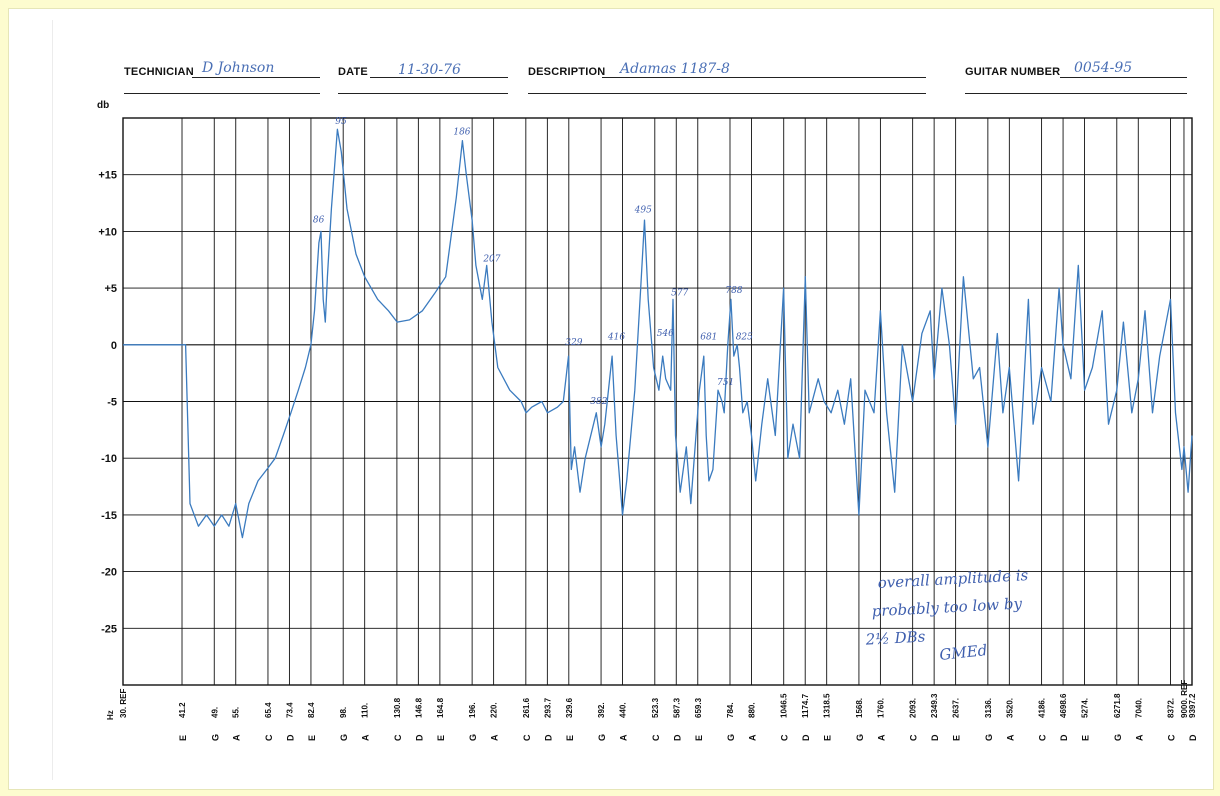 The image size is (1220, 796). I want to click on peak-label: 751, so click(725, 383).